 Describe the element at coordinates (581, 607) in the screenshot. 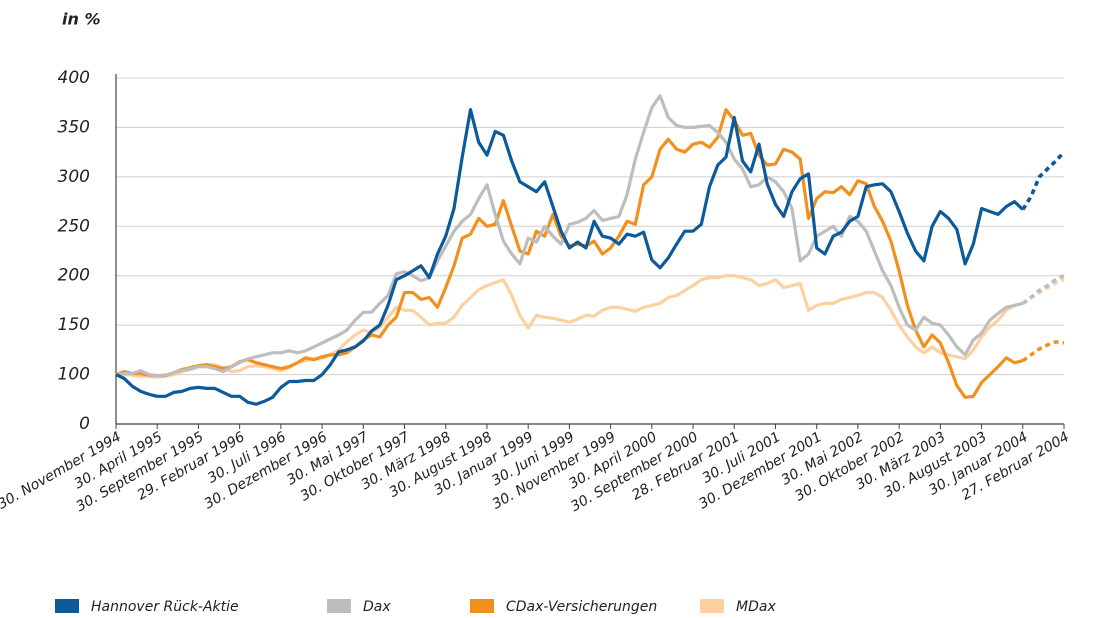

I see `legend-label: CDax-Versicherungen` at that location.